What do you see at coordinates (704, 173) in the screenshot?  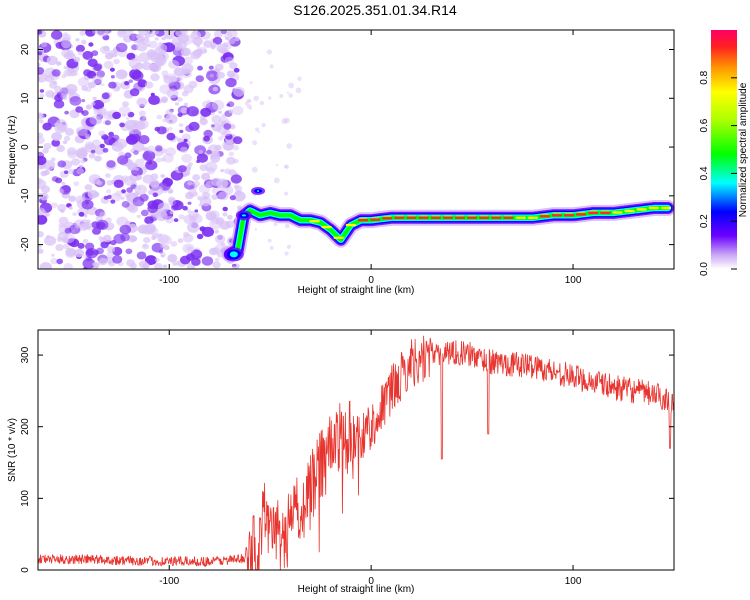 I see `colorbar-tick-label-2: 0.4` at bounding box center [704, 173].